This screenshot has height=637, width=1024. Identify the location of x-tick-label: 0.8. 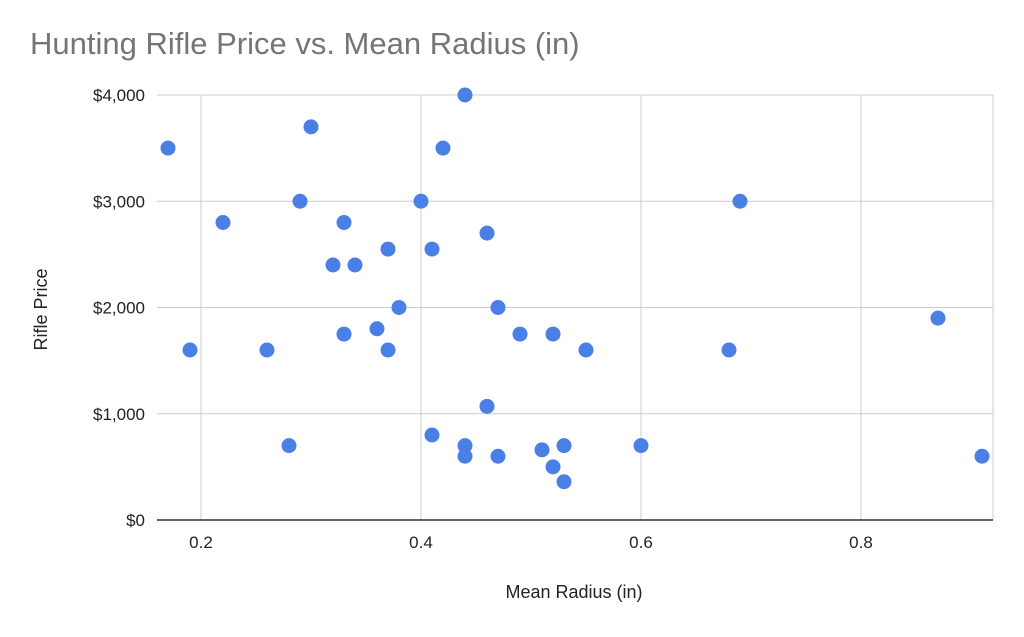
(861, 542).